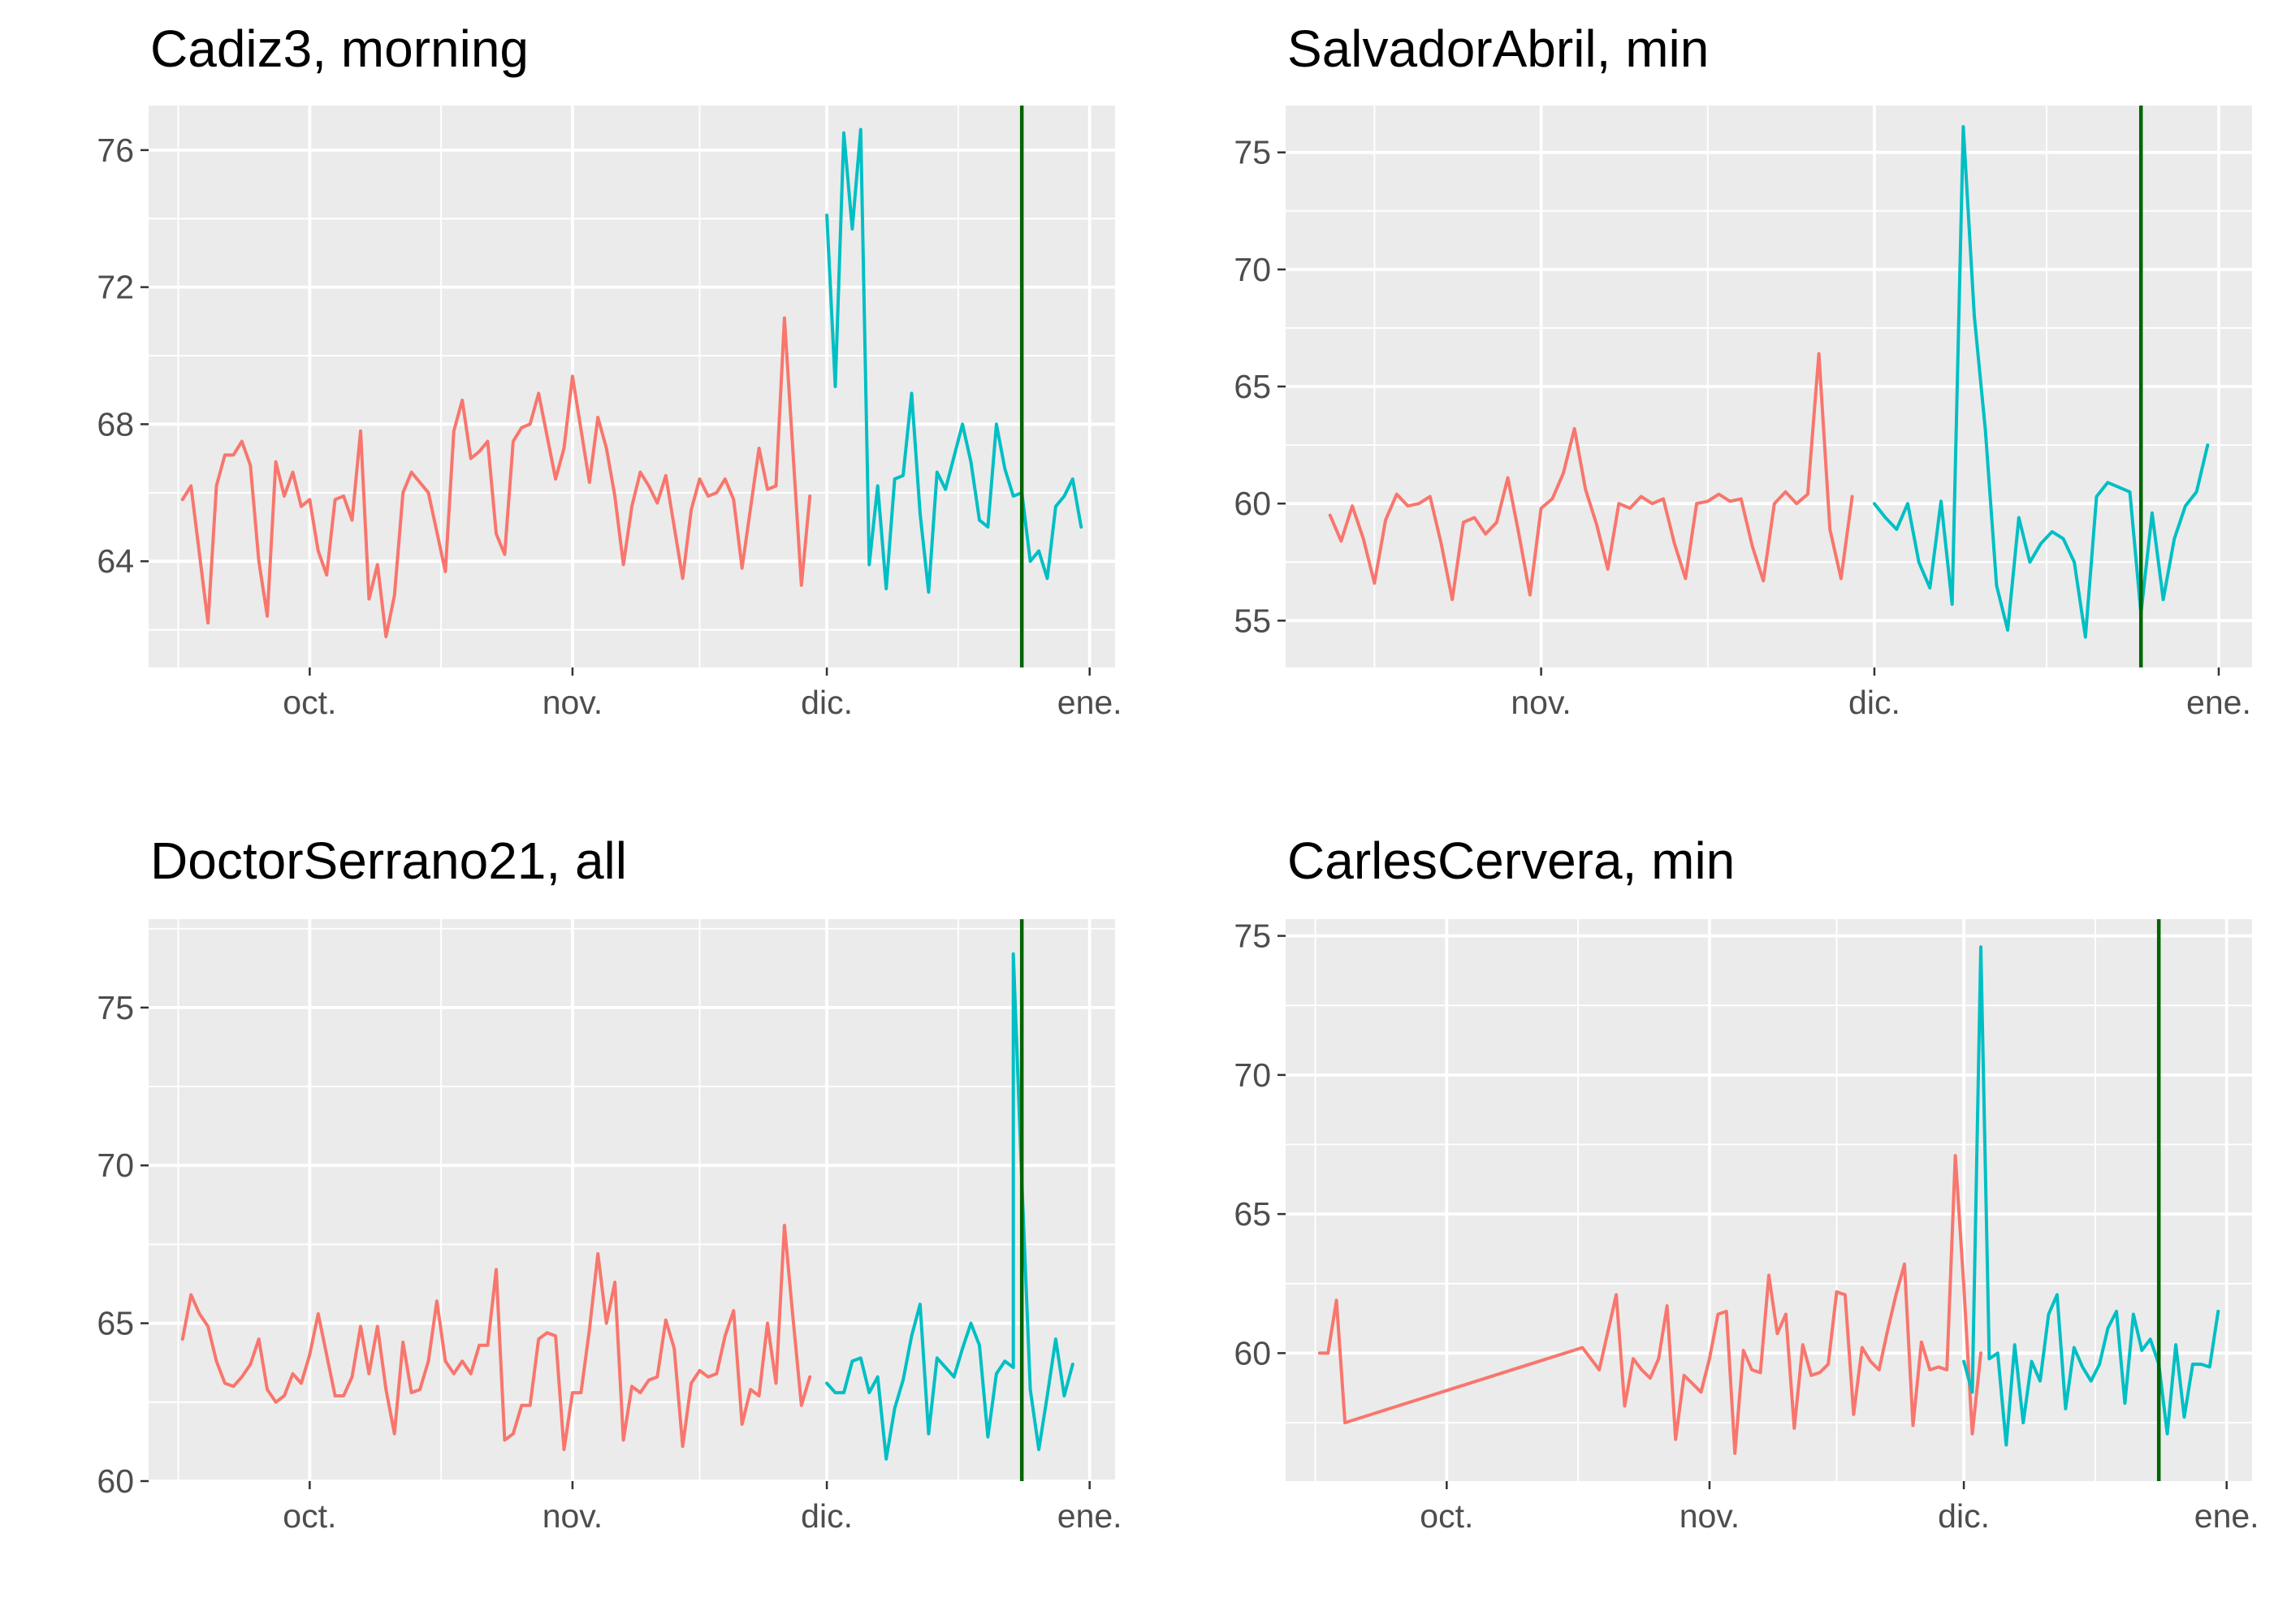 The height and width of the screenshot is (1624, 2274). What do you see at coordinates (116, 424) in the screenshot?
I see `y-tick-label: 68` at bounding box center [116, 424].